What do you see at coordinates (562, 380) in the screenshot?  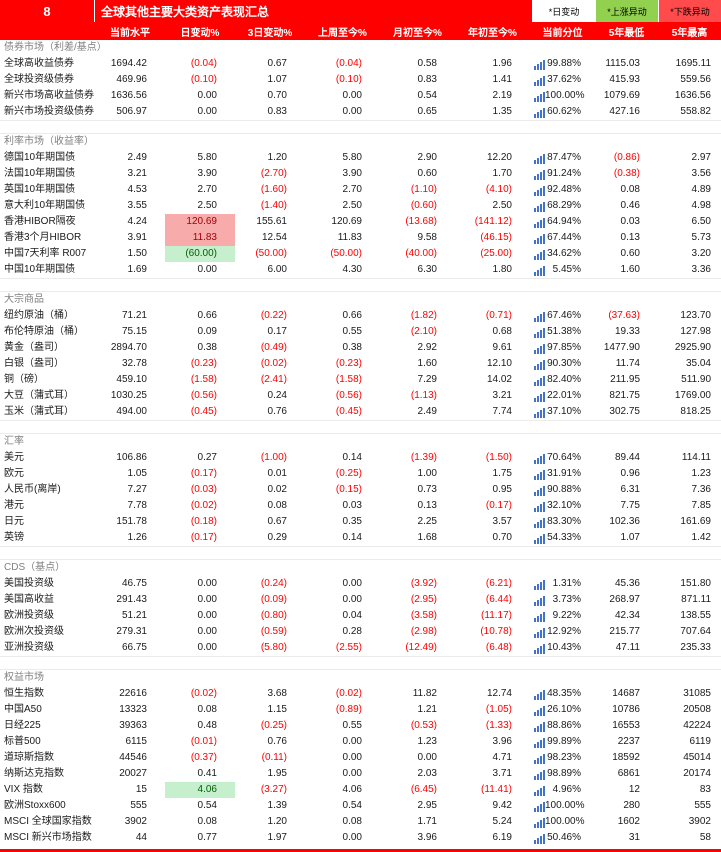 I see `percentile-wrap: 82.40%` at bounding box center [562, 380].